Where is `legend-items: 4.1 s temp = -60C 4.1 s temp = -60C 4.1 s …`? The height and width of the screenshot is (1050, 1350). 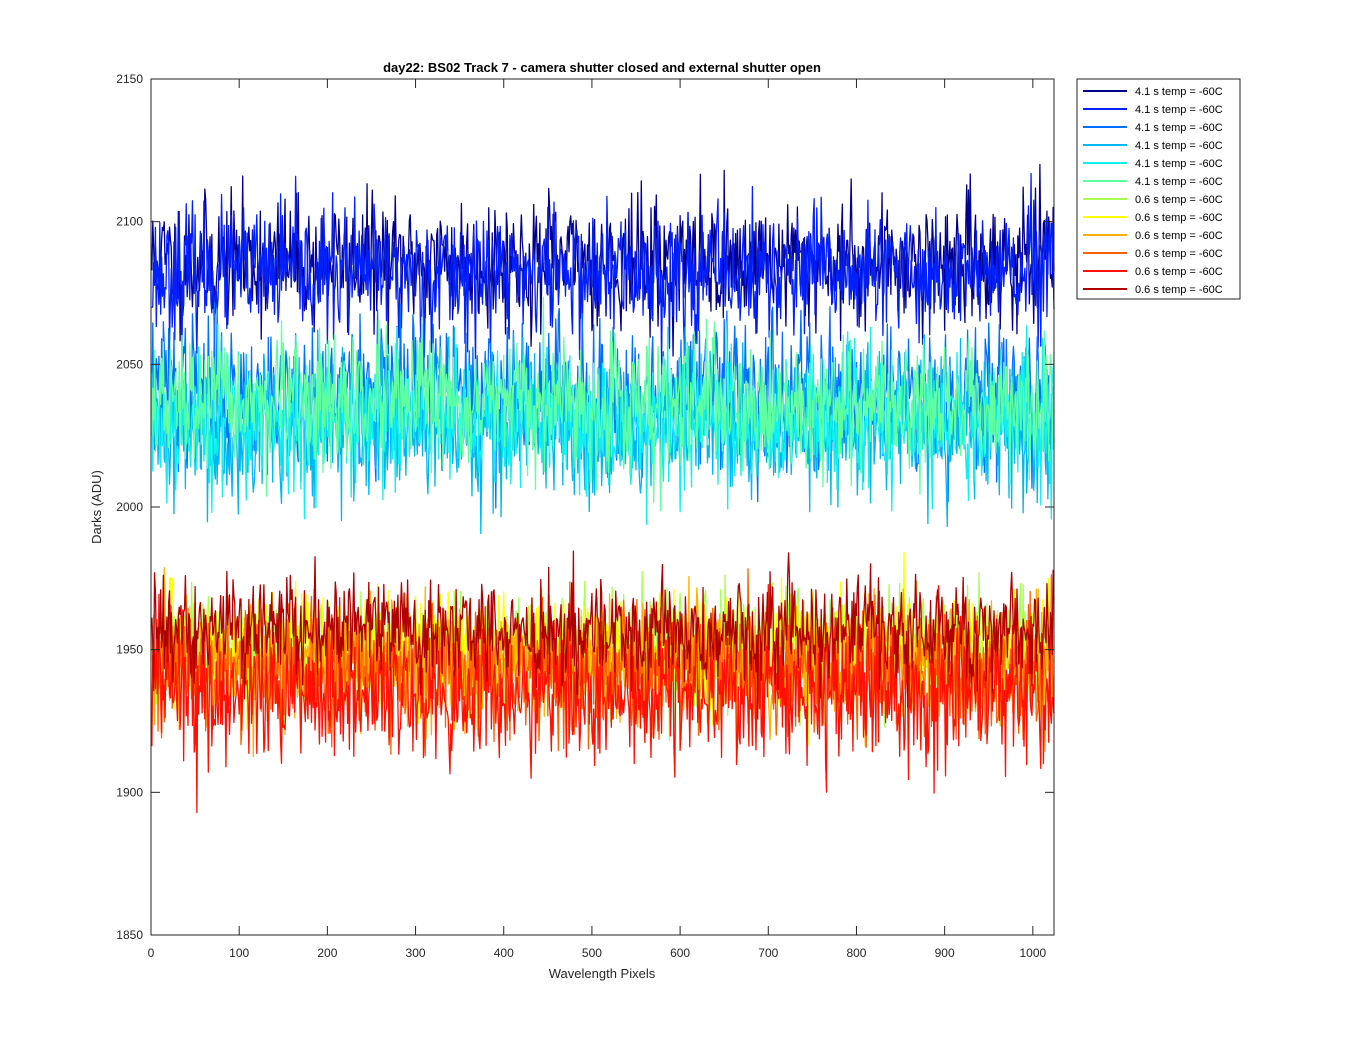
legend-items: 4.1 s temp = -60C 4.1 s temp = -60C 4.1 s … is located at coordinates (1153, 191).